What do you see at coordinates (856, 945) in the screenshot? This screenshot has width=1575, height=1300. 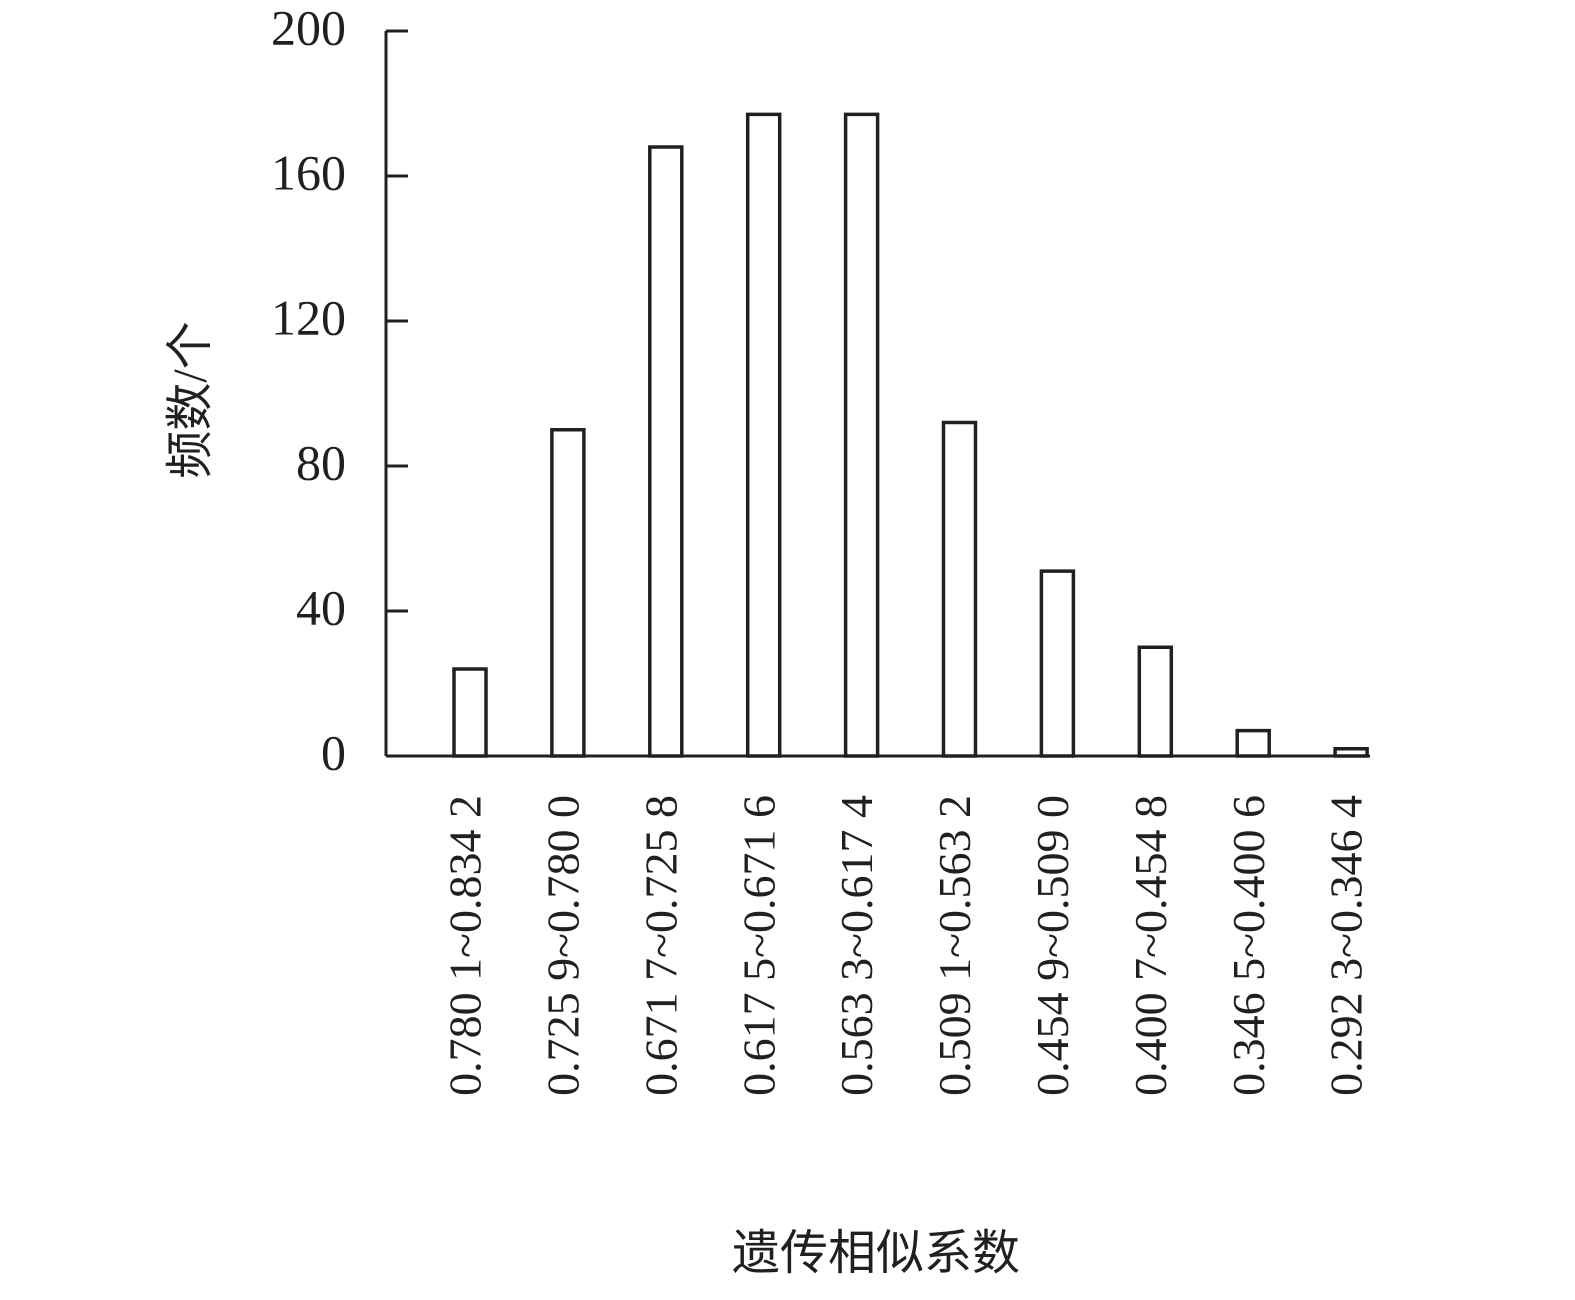 I see `x-tick-label: 0.563 3~0.617 4` at bounding box center [856, 945].